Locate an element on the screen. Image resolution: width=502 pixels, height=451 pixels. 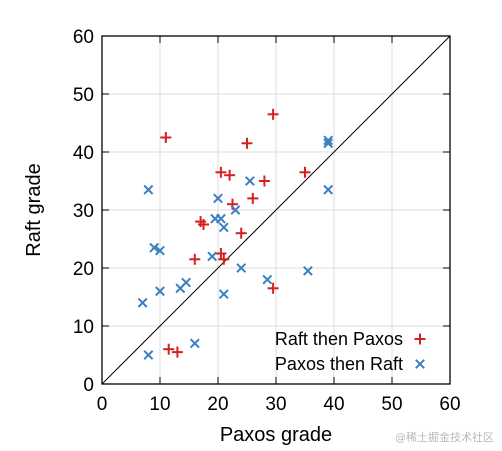
y-tick-label: 20 is located at coordinates (83, 269).